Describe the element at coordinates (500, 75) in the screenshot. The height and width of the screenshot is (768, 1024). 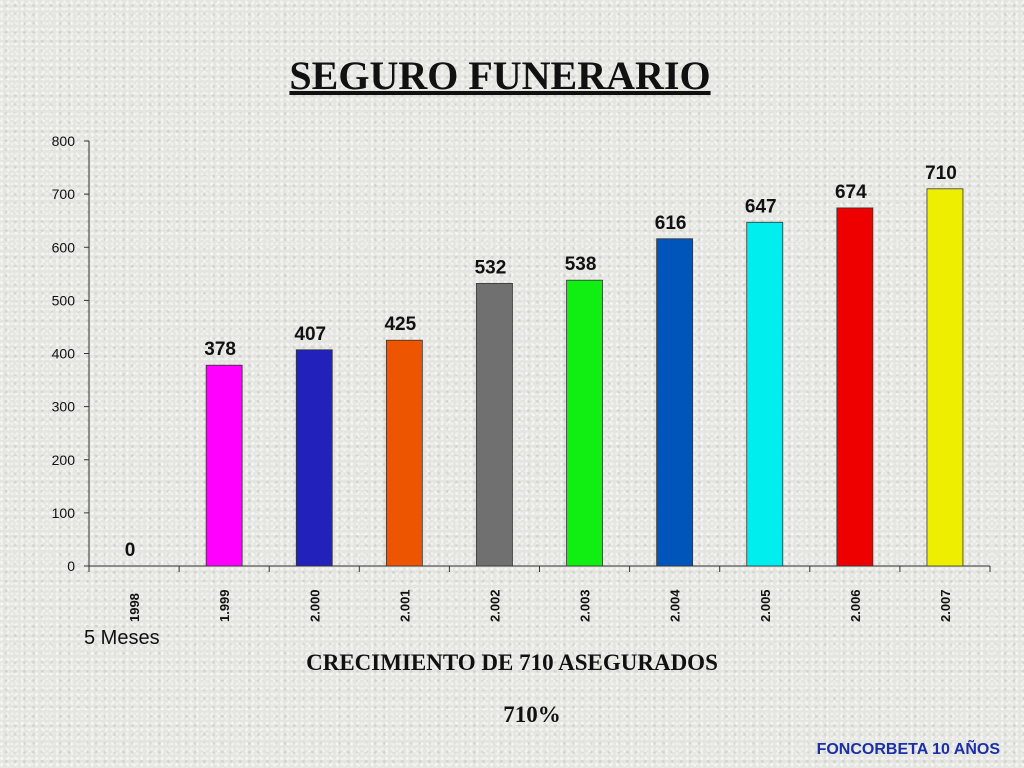
I see `slide-title: SEGURO FUNERARIO` at that location.